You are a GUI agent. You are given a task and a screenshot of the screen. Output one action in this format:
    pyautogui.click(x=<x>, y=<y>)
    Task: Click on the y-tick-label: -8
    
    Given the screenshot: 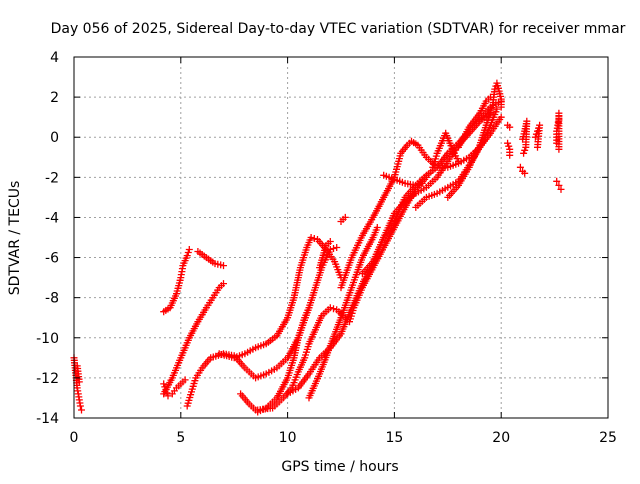 What is the action you would take?
    pyautogui.click(x=52, y=299)
    